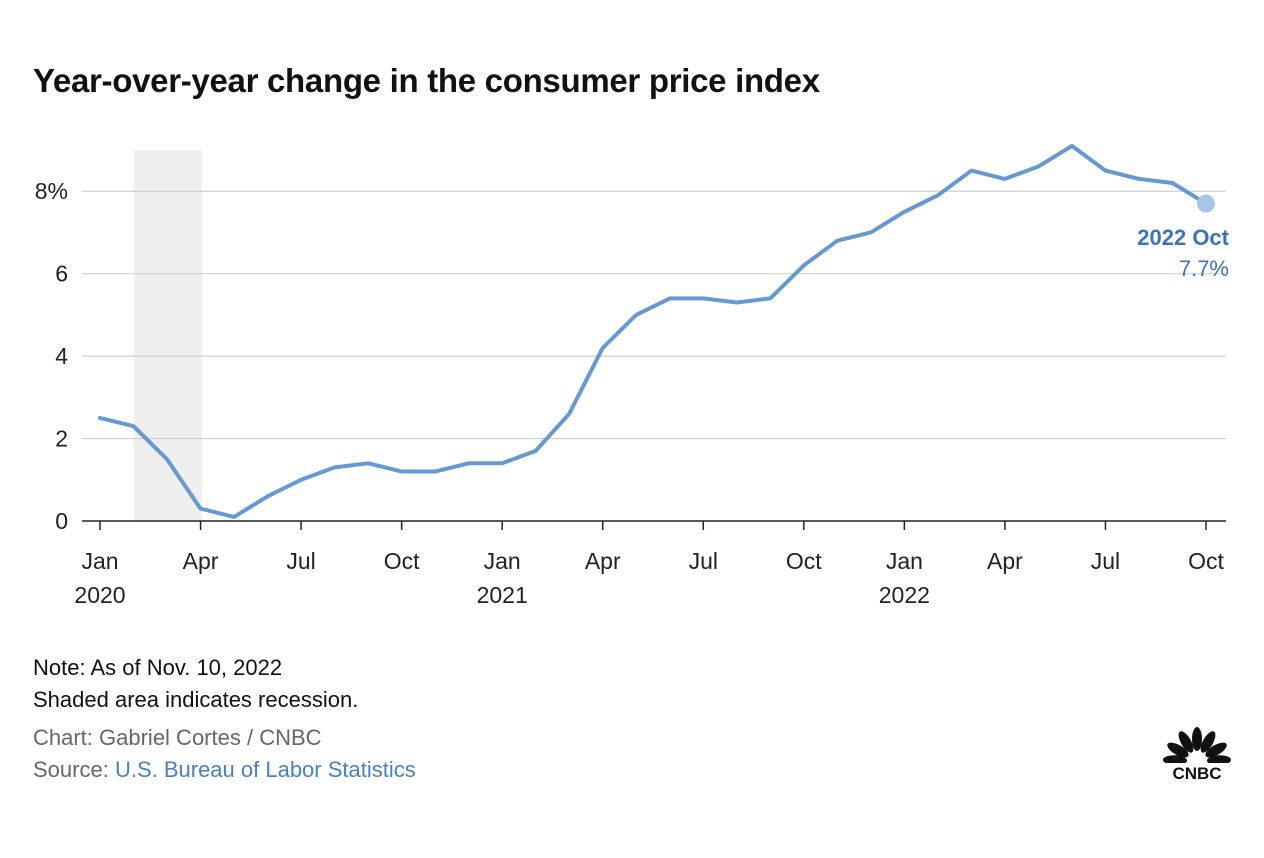 The image size is (1264, 858). What do you see at coordinates (167, 335) in the screenshot?
I see `recession-band` at bounding box center [167, 335].